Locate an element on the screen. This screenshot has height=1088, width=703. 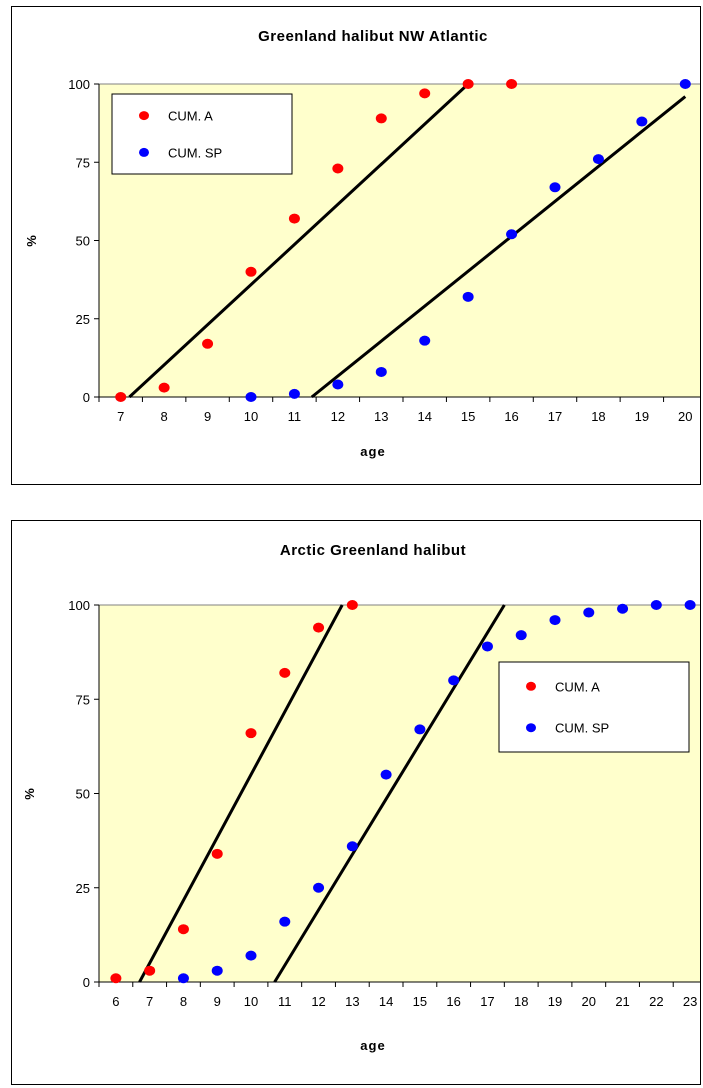
x-tick-label: 22 is located at coordinates (656, 1001).